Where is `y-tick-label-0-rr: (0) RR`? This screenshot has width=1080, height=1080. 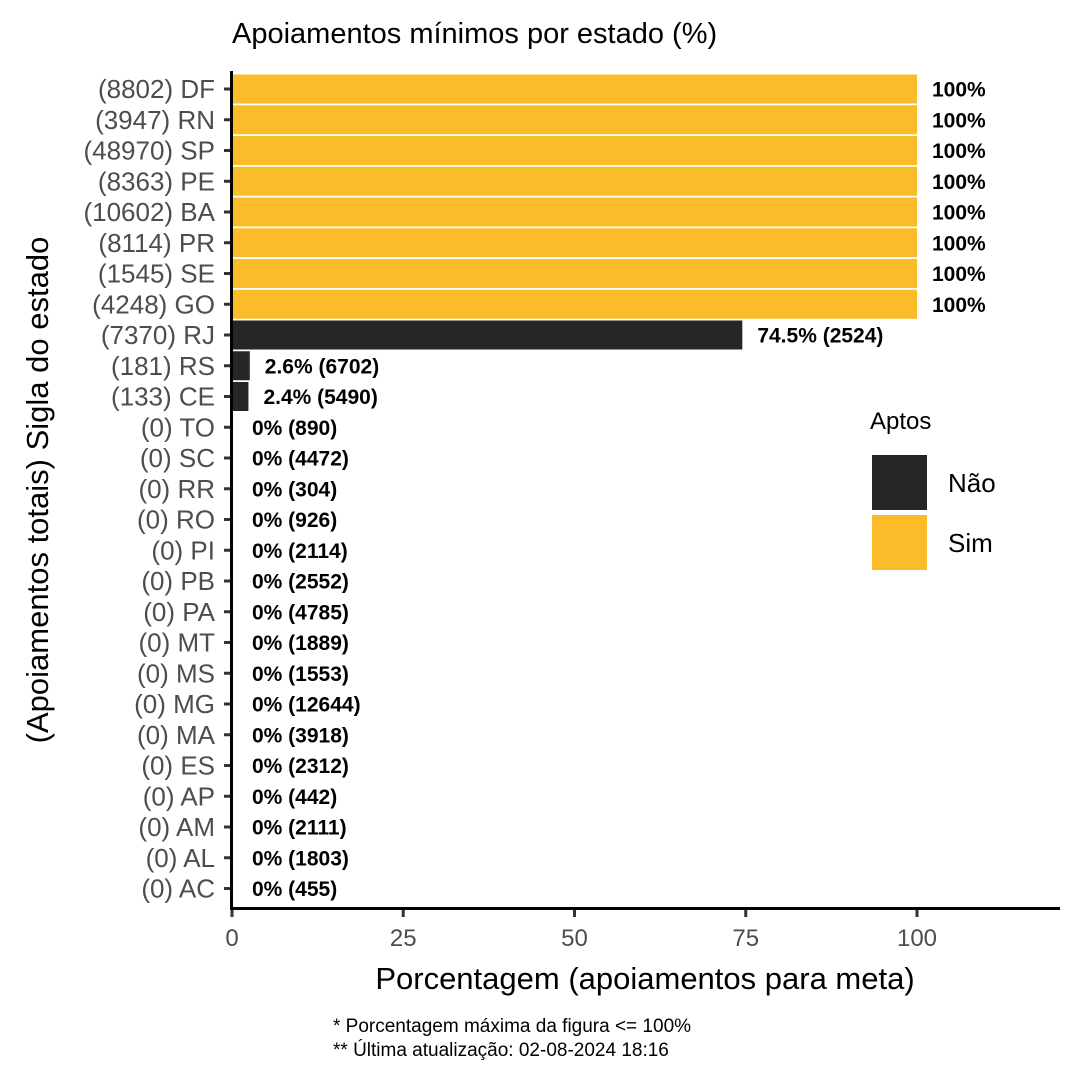 y-tick-label-0-rr: (0) RR is located at coordinates (176, 489).